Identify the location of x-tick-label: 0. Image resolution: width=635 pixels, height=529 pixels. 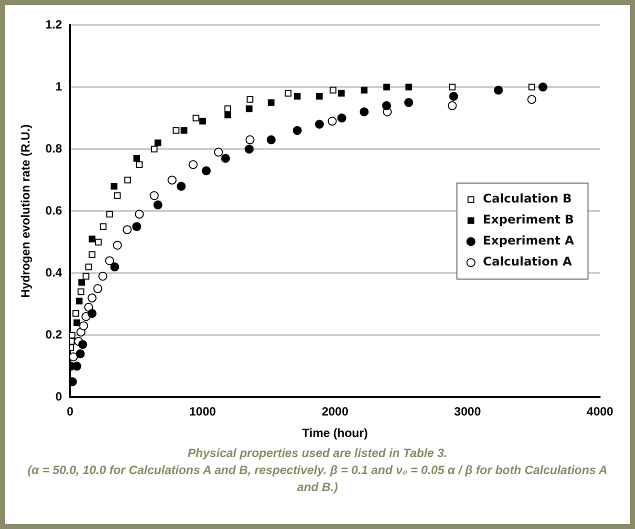
(70, 411).